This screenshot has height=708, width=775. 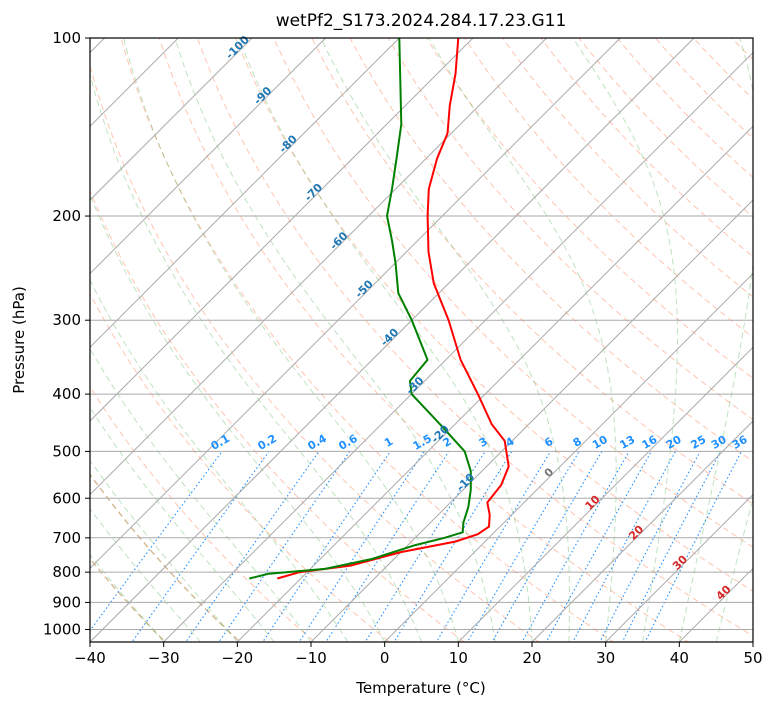 I want to click on y-tick-label: 700, so click(x=66, y=538).